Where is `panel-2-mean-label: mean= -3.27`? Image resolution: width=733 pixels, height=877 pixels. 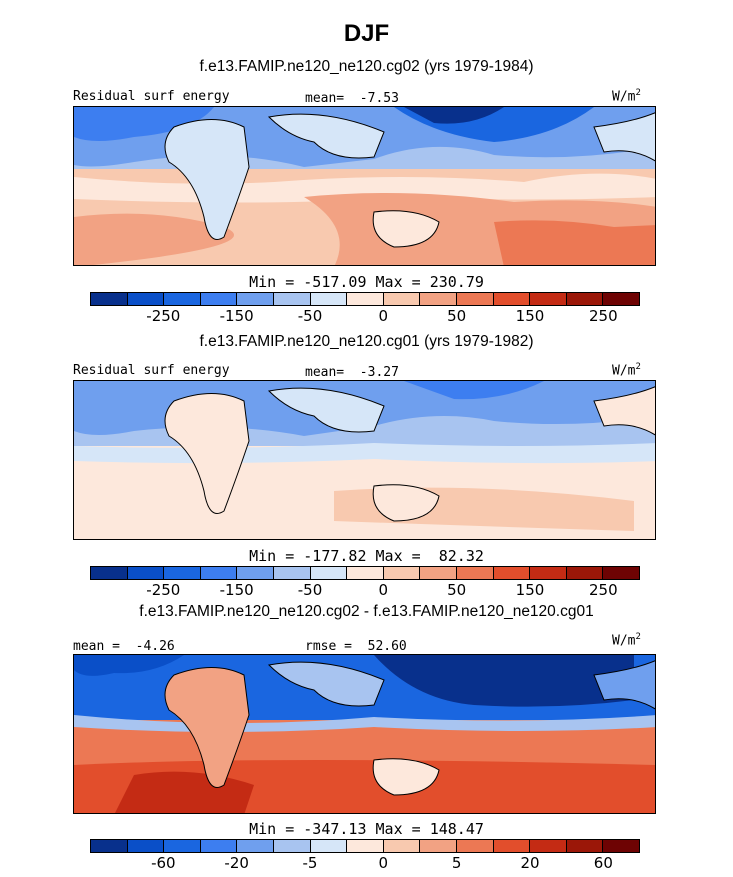 panel-2-mean-label: mean= -3.27 is located at coordinates (352, 372).